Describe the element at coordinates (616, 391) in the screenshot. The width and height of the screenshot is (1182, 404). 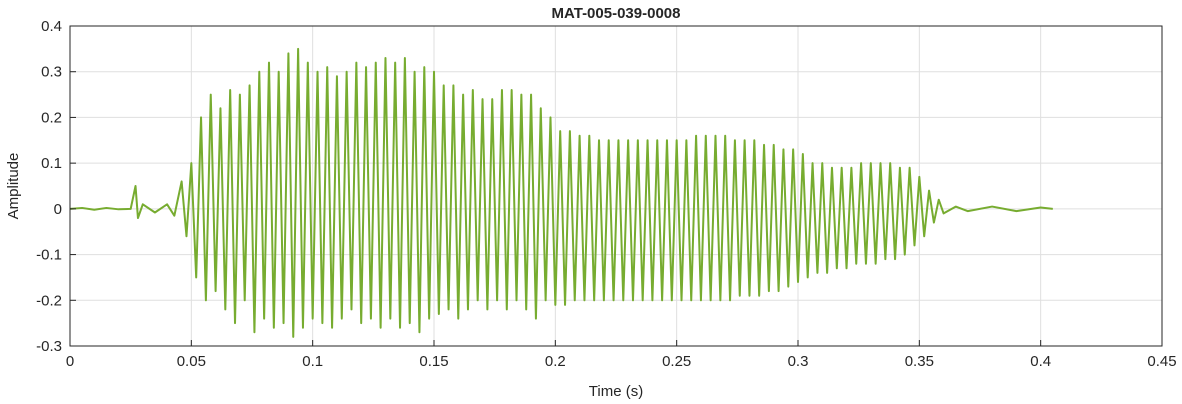
I see `x-axis-label: Time (s)` at that location.